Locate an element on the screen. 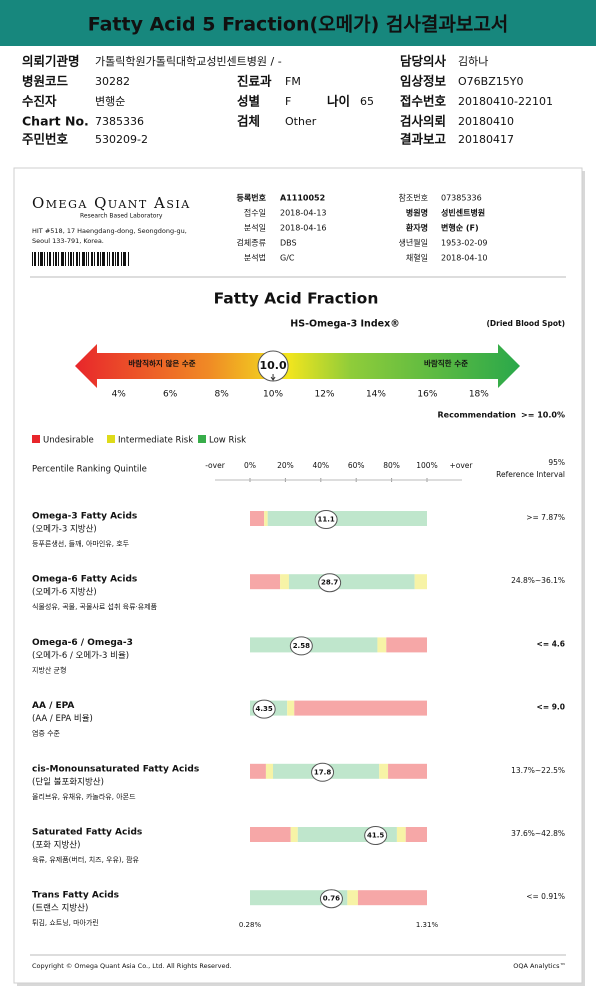 The height and width of the screenshot is (991, 596). info-label: 담당의사 is located at coordinates (423, 61).